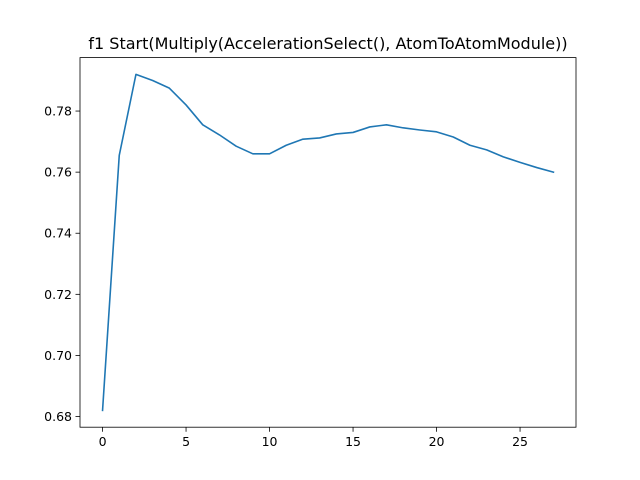 This screenshot has height=480, width=640. Describe the element at coordinates (186, 441) in the screenshot. I see `x-tick-label: 5` at that location.